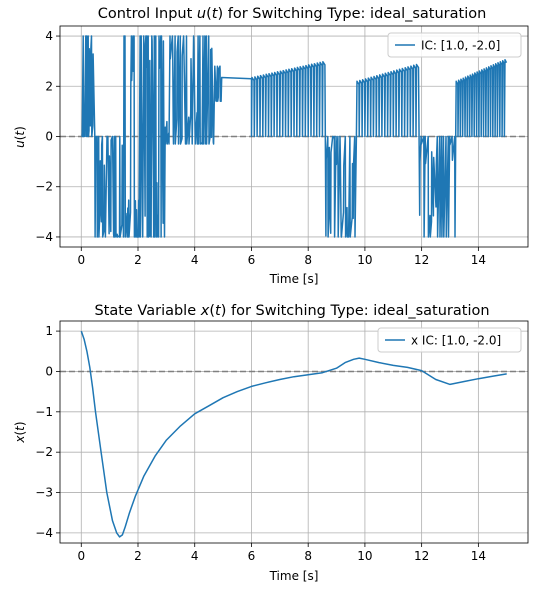 The width and height of the screenshot is (542, 589). I want to click on y-axis-label: x(t), so click(20, 432).